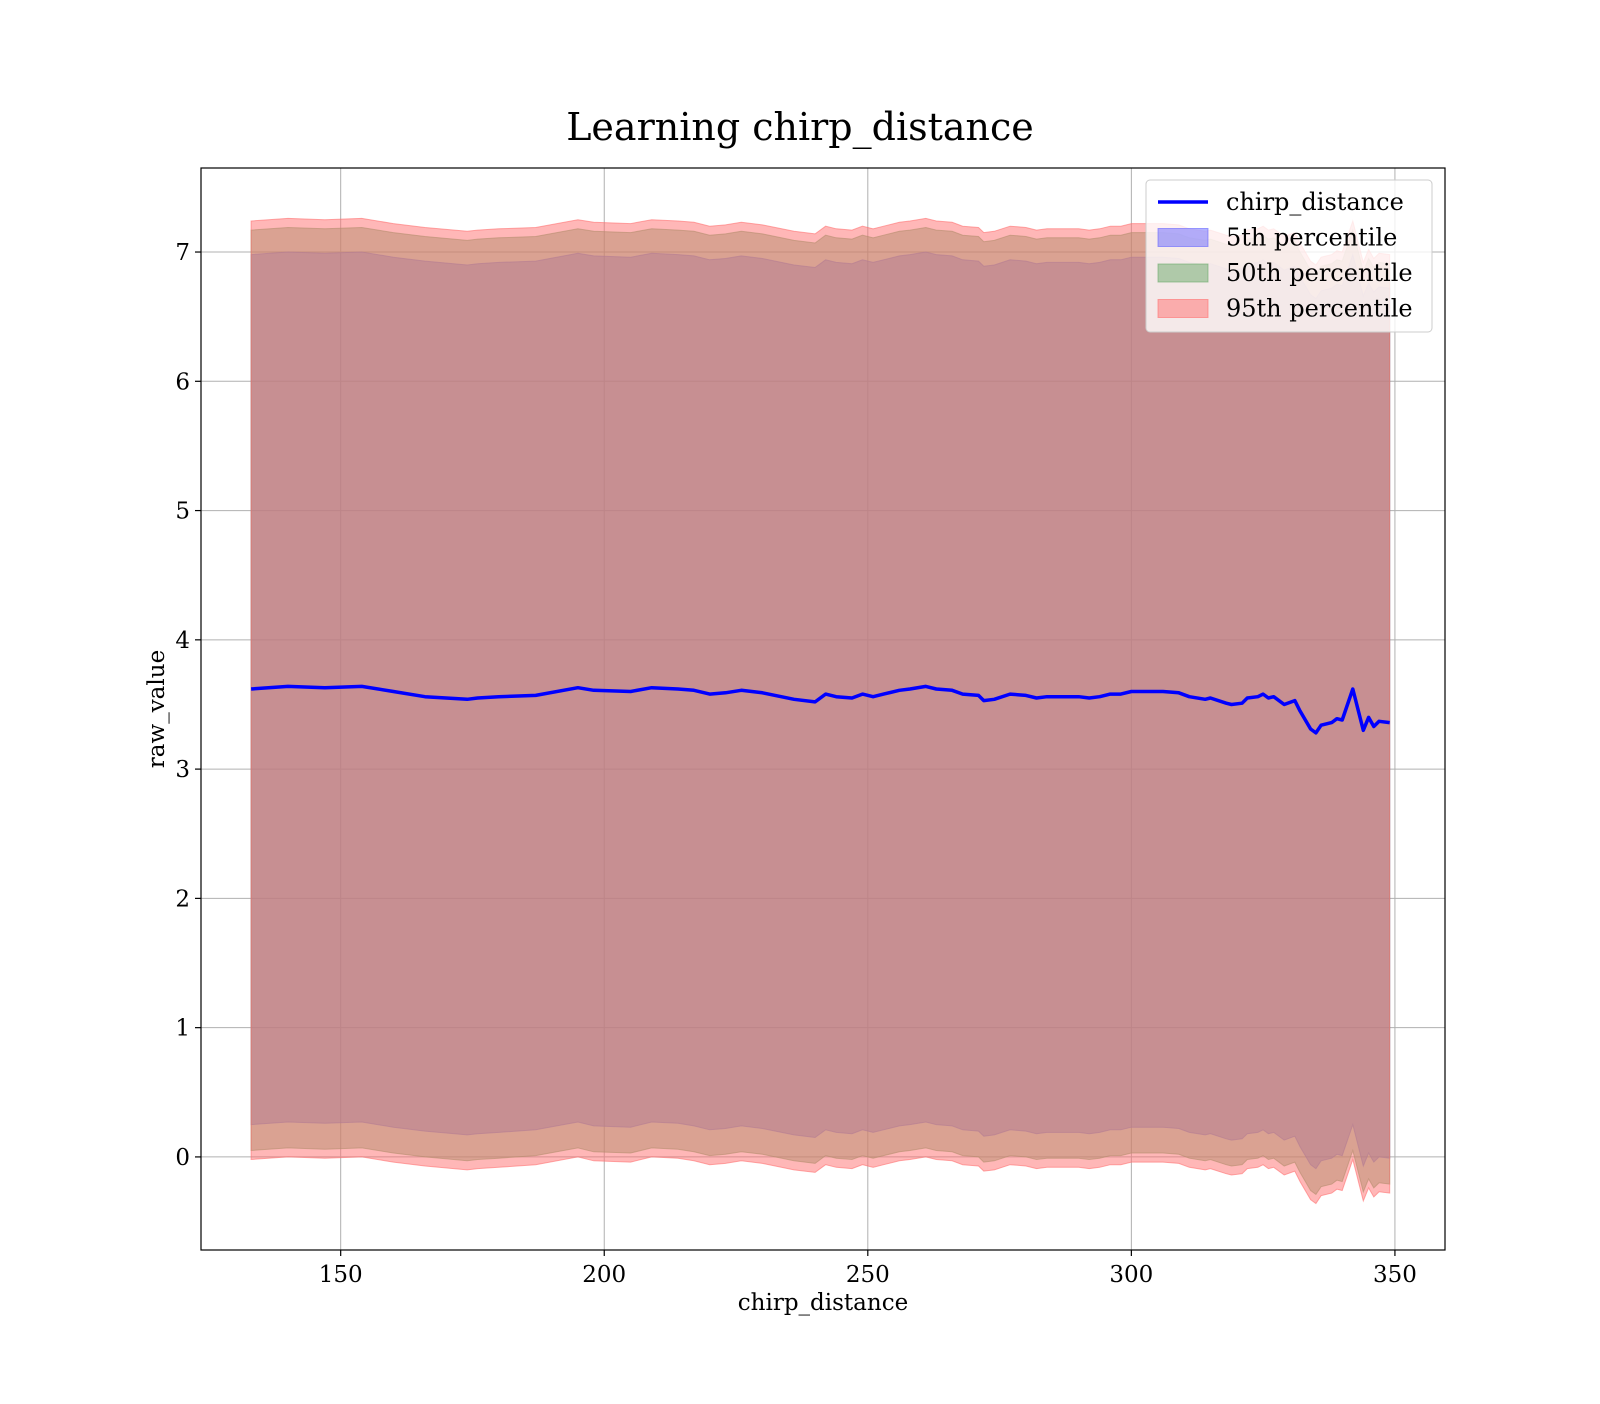 The height and width of the screenshot is (1404, 1600). What do you see at coordinates (1131, 1275) in the screenshot?
I see `x-tick-label: 300` at bounding box center [1131, 1275].